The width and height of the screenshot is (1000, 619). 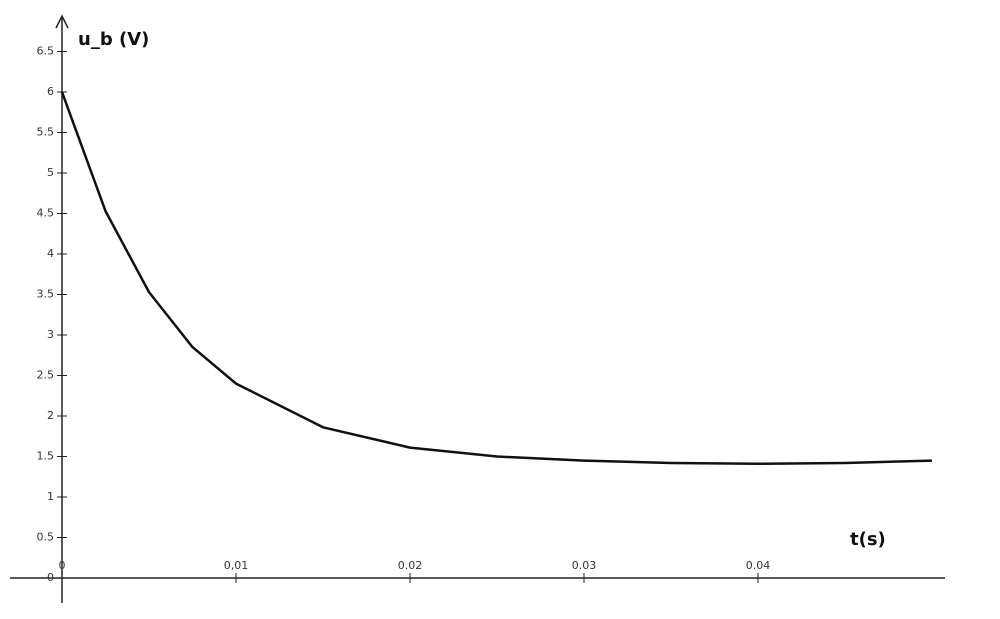 I want to click on x-tick-label: 0.02, so click(x=410, y=565).